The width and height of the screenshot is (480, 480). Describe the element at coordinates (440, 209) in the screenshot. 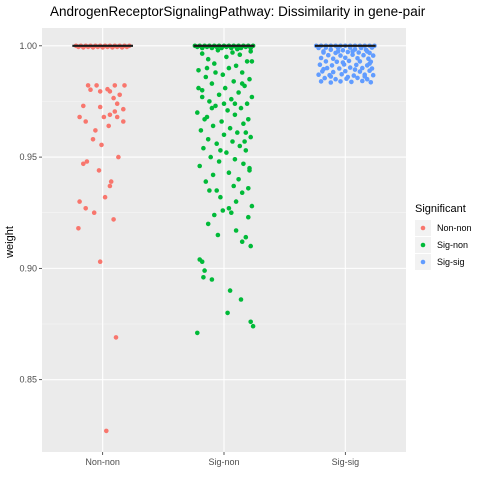

I see `legend-title: Significant` at that location.